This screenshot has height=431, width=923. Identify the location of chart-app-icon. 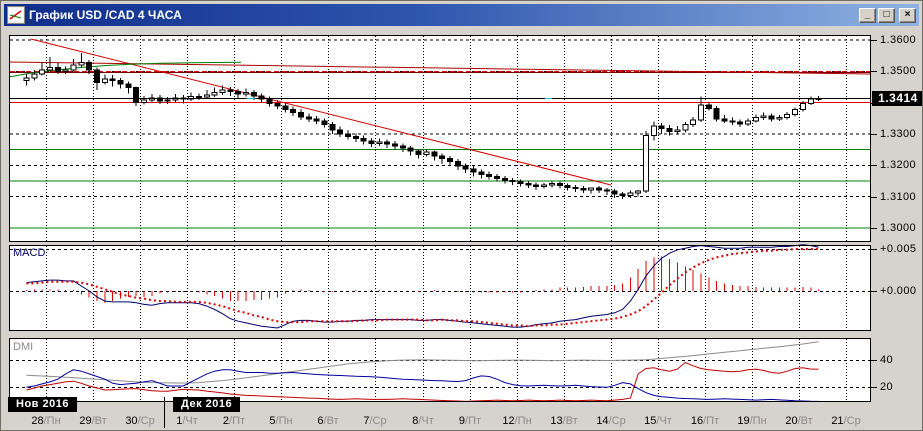
(16, 15).